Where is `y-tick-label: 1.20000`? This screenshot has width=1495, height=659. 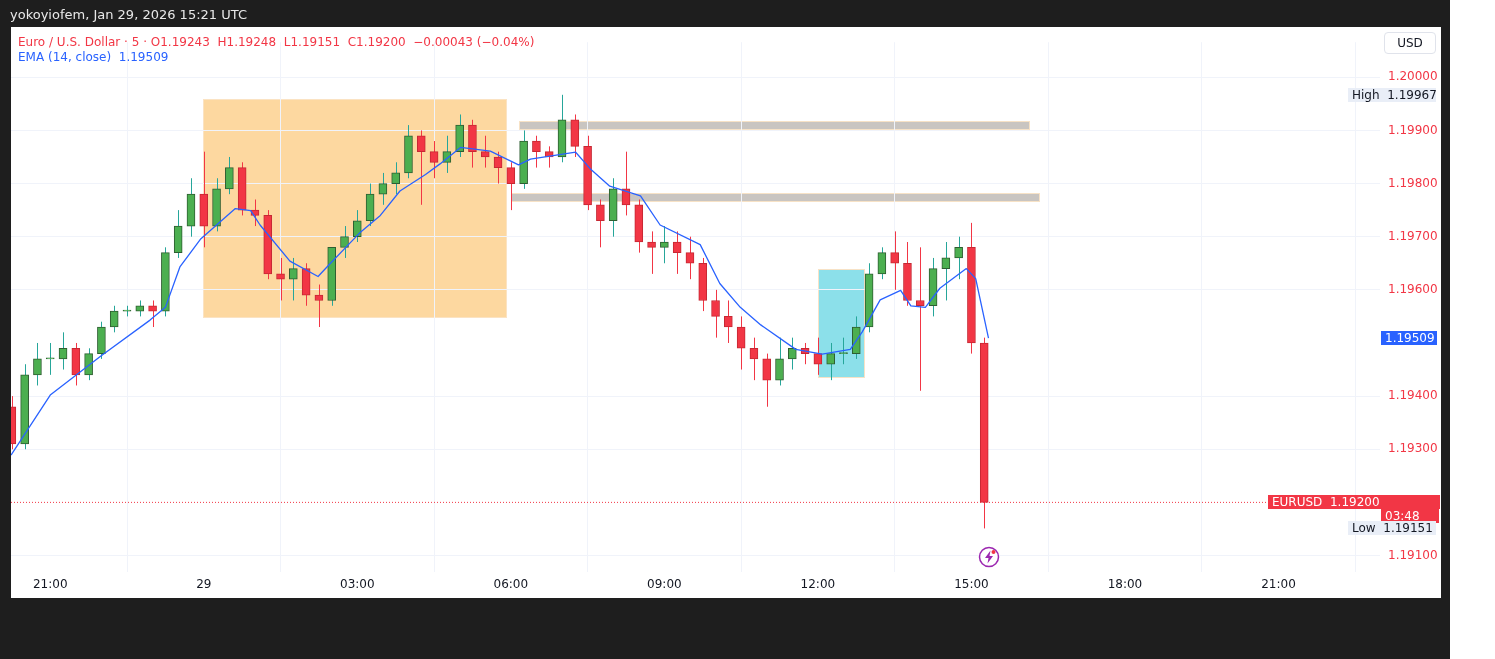 y-tick-label: 1.20000 is located at coordinates (1413, 76).